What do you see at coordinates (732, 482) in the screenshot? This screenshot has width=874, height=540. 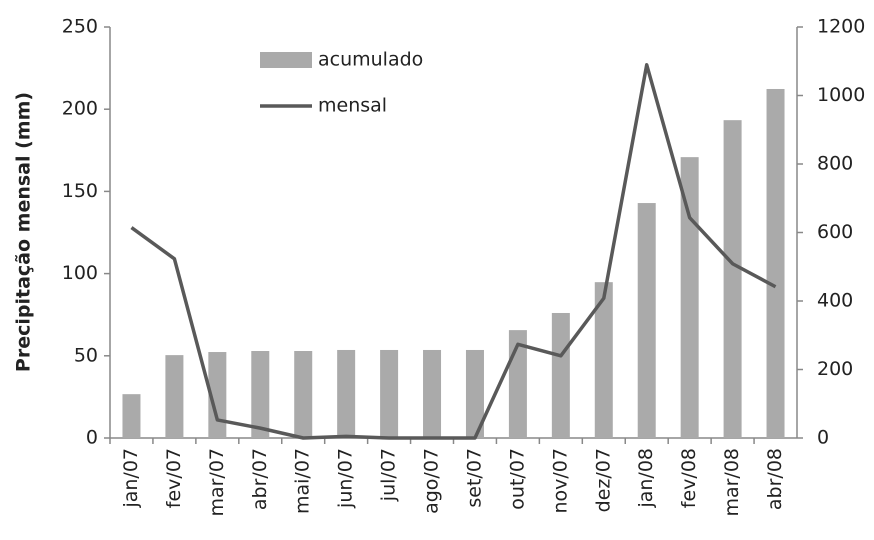 I see `x-tick-label: mar/08` at bounding box center [732, 482].